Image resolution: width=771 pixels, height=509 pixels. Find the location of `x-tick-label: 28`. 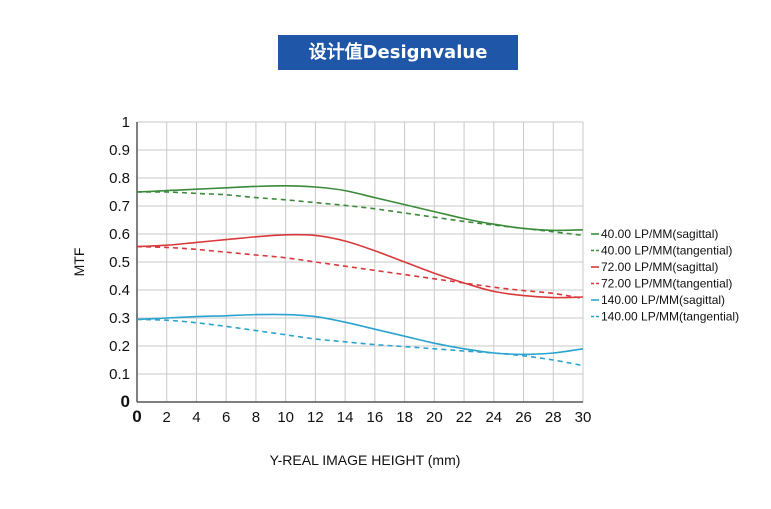

x-tick-label: 28 is located at coordinates (553, 417).